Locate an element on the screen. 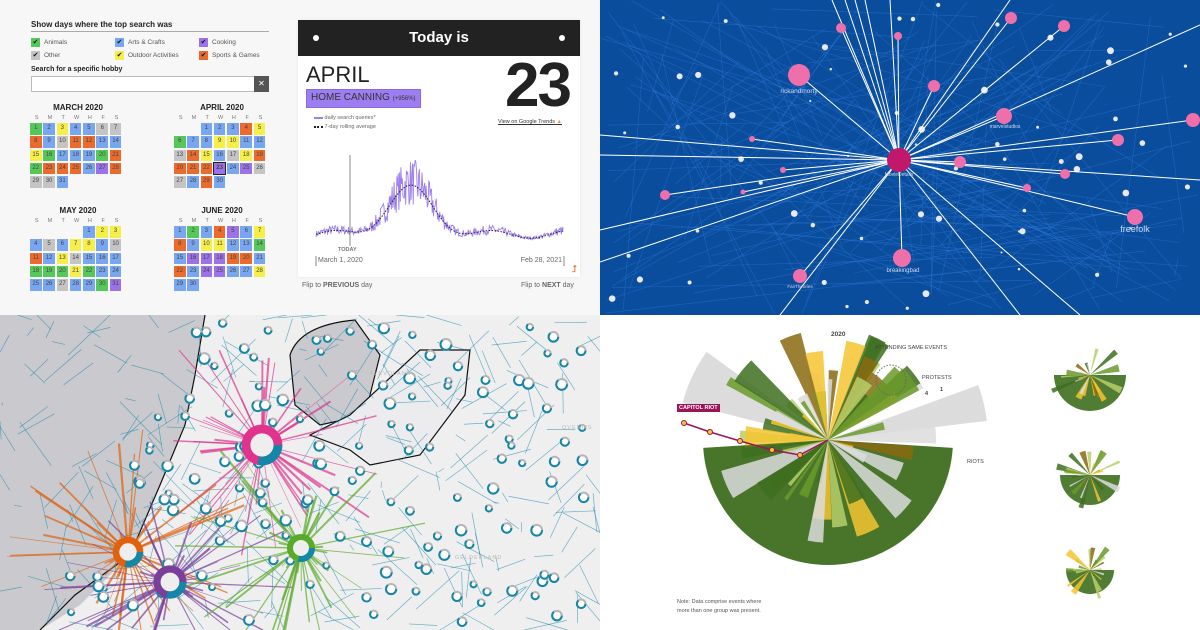 This screenshot has height=630, width=1200. day-cell: 18 is located at coordinates (219, 258).